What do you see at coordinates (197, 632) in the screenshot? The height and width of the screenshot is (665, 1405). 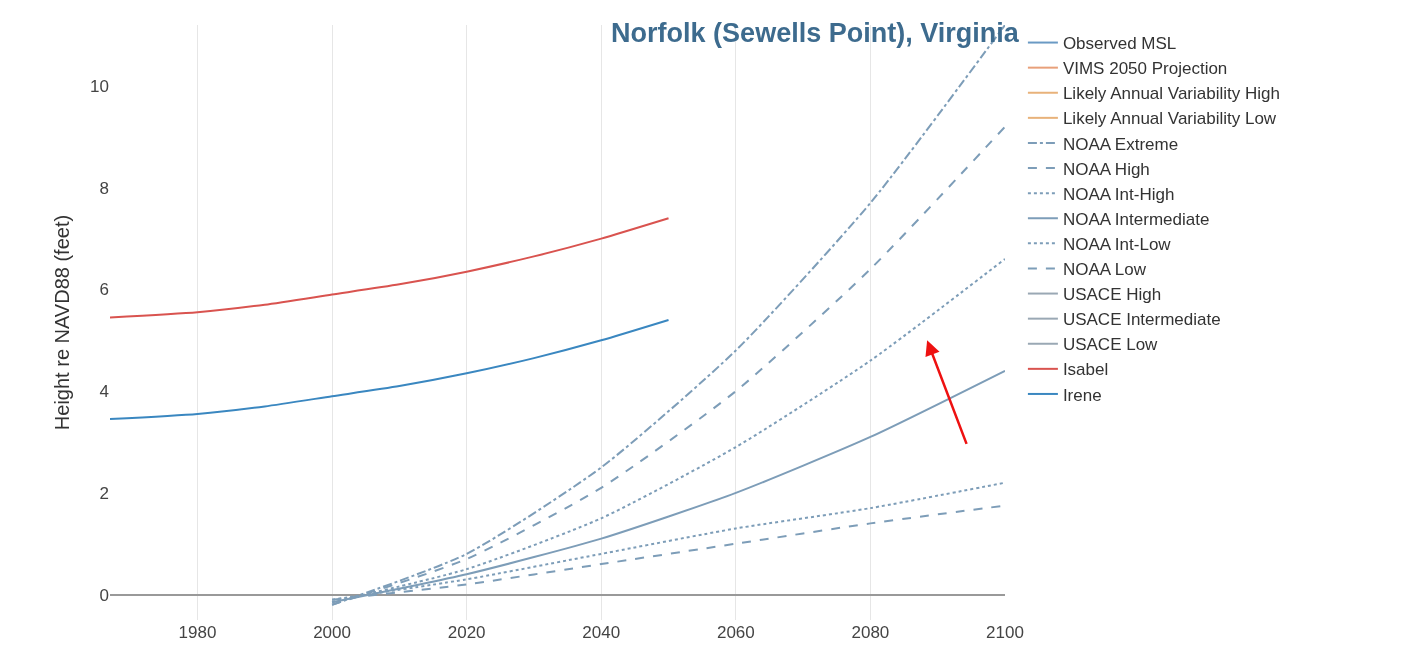 I see `x-tick-label: 1980` at bounding box center [197, 632].